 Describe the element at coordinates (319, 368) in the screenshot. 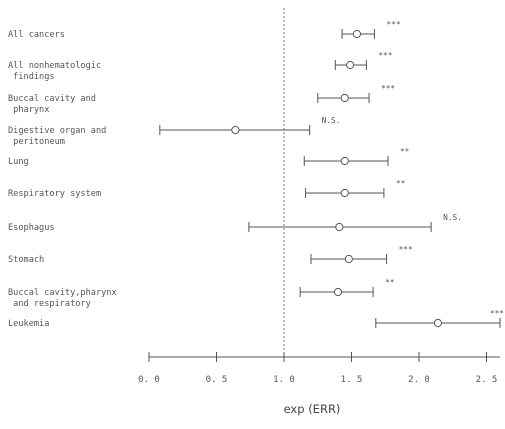

I see `x-axis-group: 0. 0 0. 5 1. 0 1. 5 2. 0 2. 5` at that location.